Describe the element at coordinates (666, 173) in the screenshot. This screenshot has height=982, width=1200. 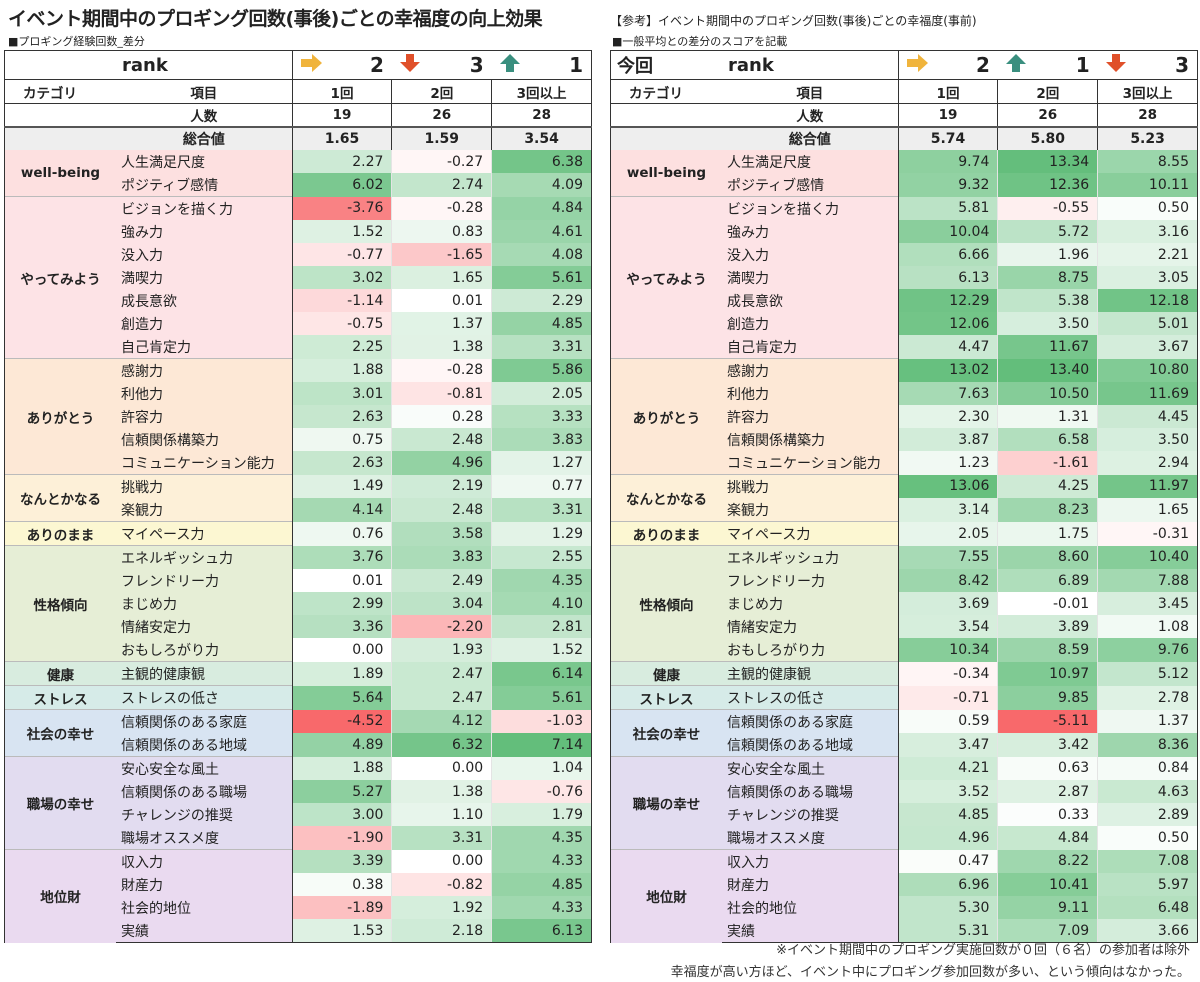
I see `right-category-label: well-being` at that location.